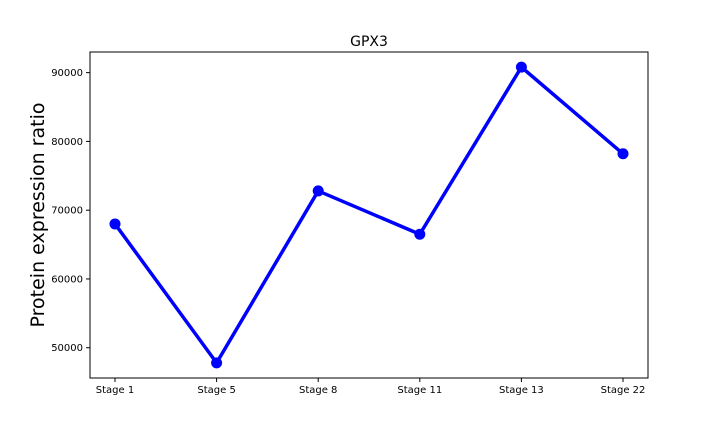 The image size is (720, 437). Describe the element at coordinates (216, 390) in the screenshot. I see `x-tick-label: Stage 5` at that location.